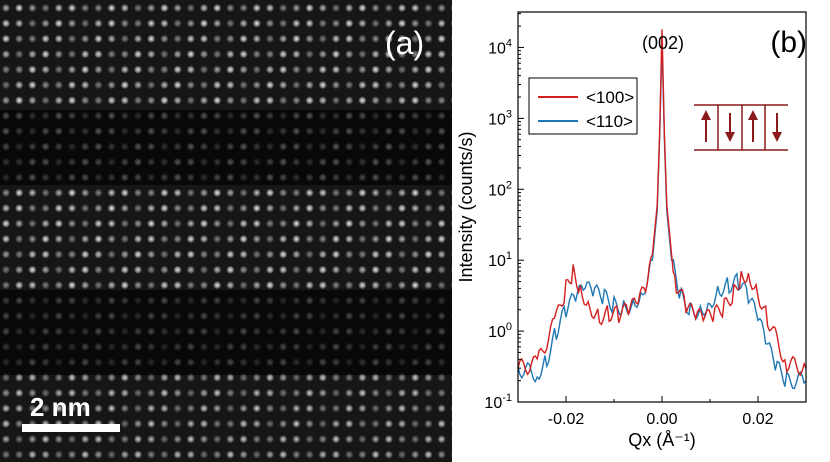 This screenshot has height=462, width=830. I want to click on y-tick-label: 10⁰, so click(500, 331).